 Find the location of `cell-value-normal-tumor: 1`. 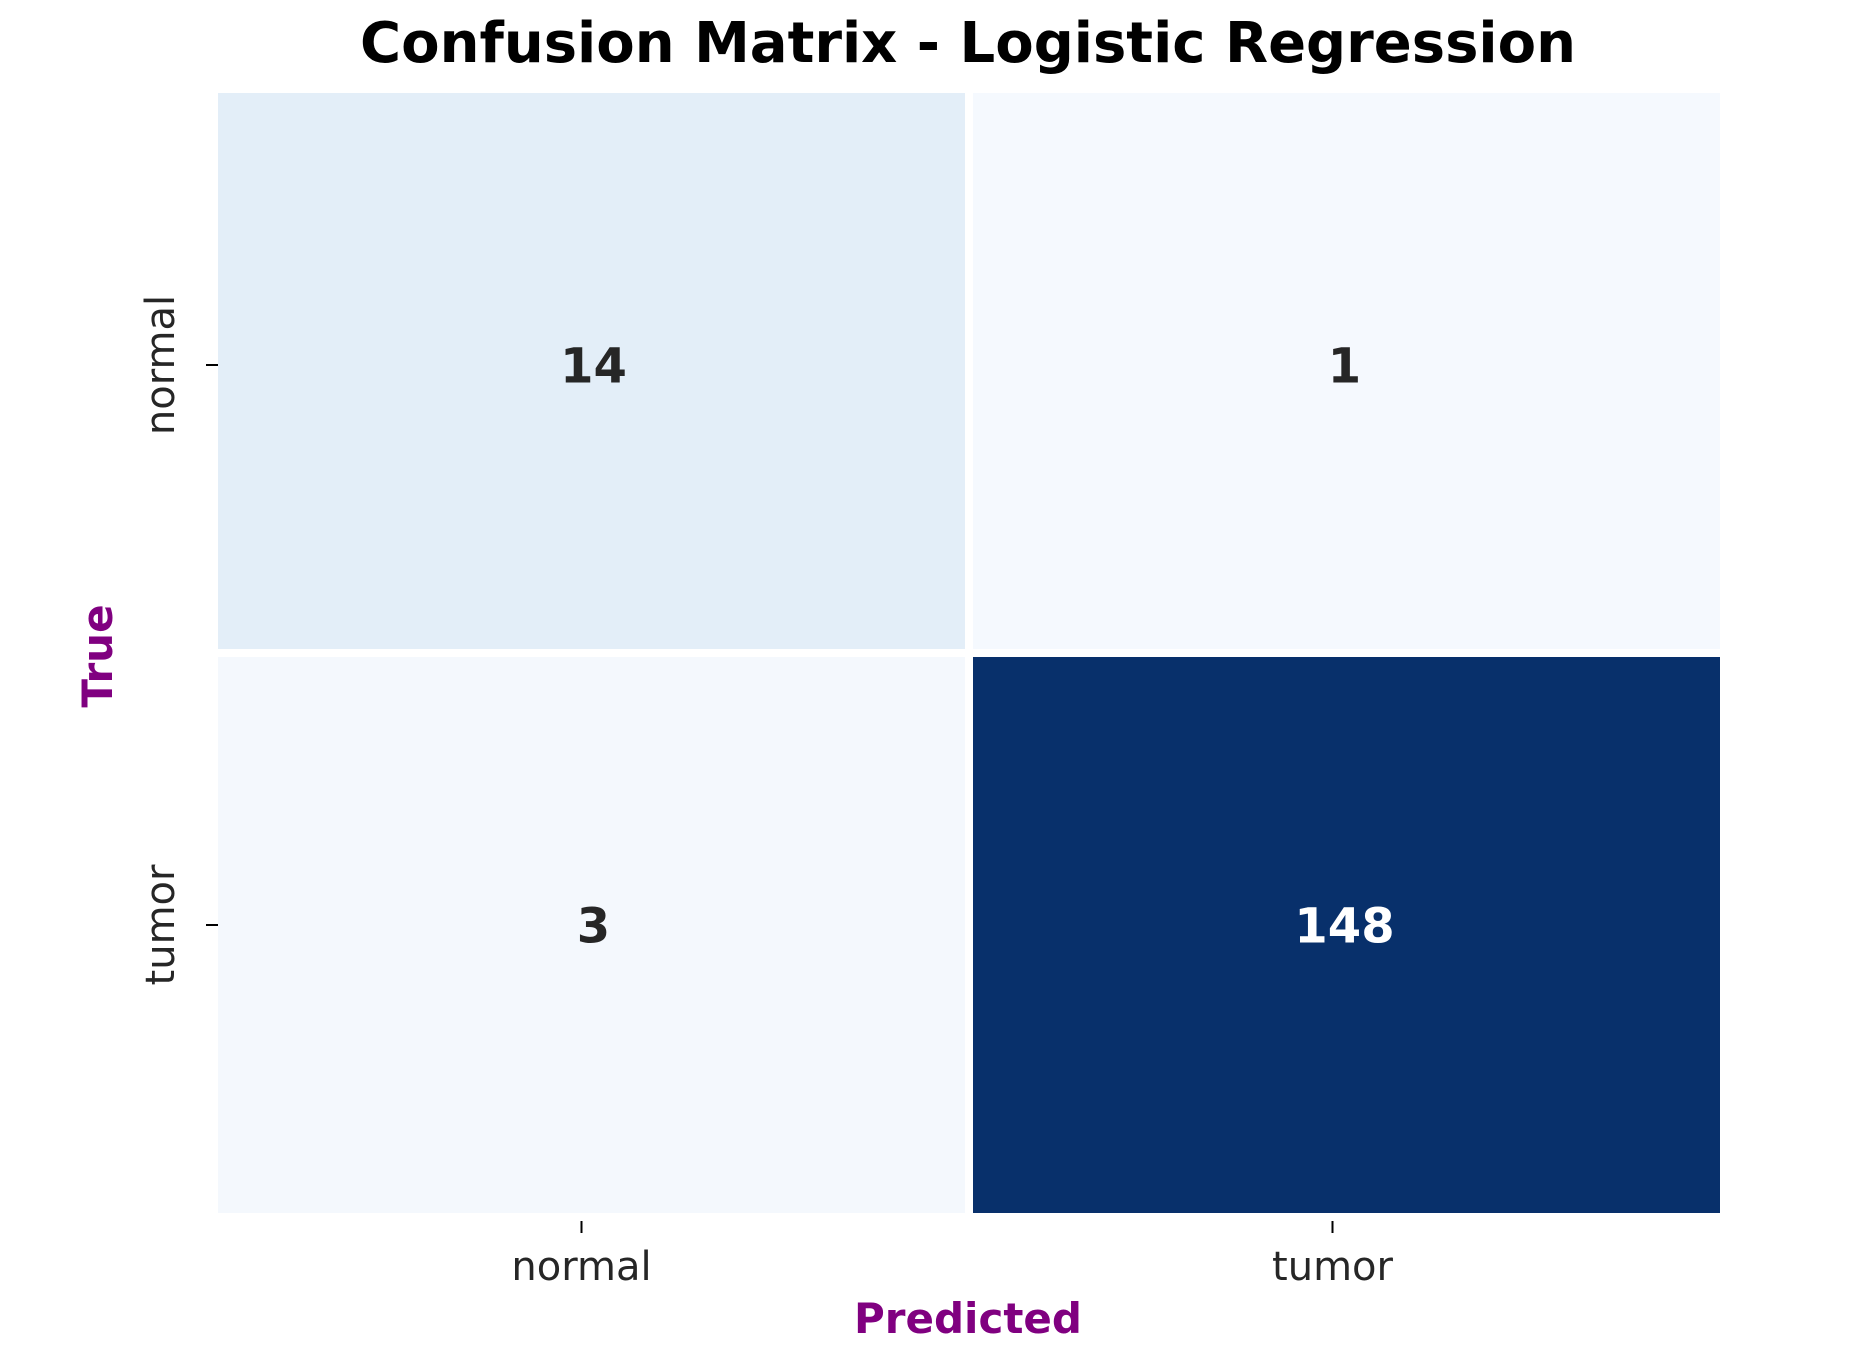

cell-value-normal-tumor: 1 is located at coordinates (1344, 366).